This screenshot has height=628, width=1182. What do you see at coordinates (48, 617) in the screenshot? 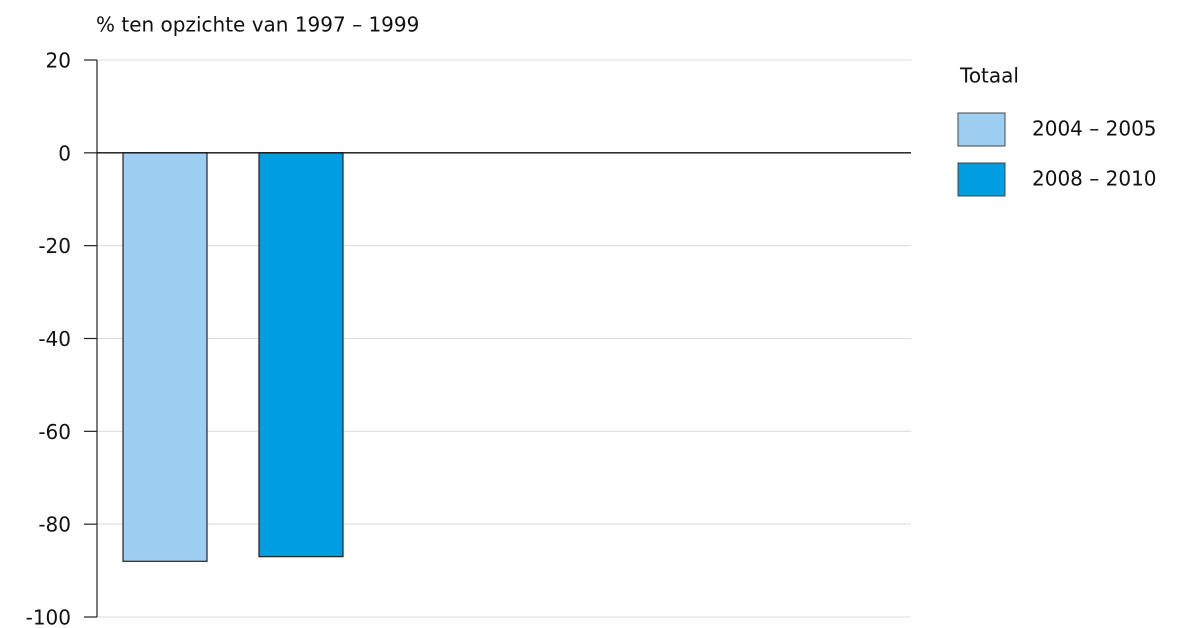
I see `y-tick-label: -100` at bounding box center [48, 617].